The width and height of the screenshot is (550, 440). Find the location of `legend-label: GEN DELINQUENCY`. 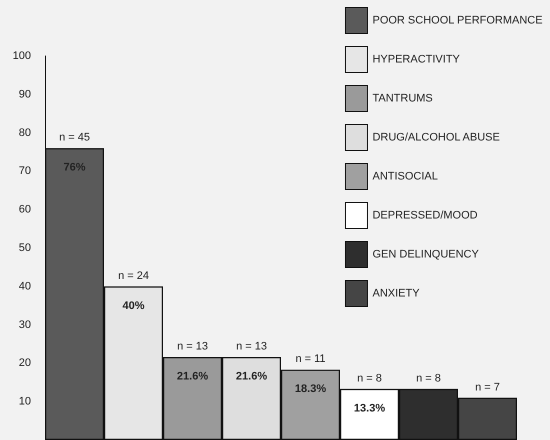

legend-label: GEN DELINQUENCY is located at coordinates (426, 254).